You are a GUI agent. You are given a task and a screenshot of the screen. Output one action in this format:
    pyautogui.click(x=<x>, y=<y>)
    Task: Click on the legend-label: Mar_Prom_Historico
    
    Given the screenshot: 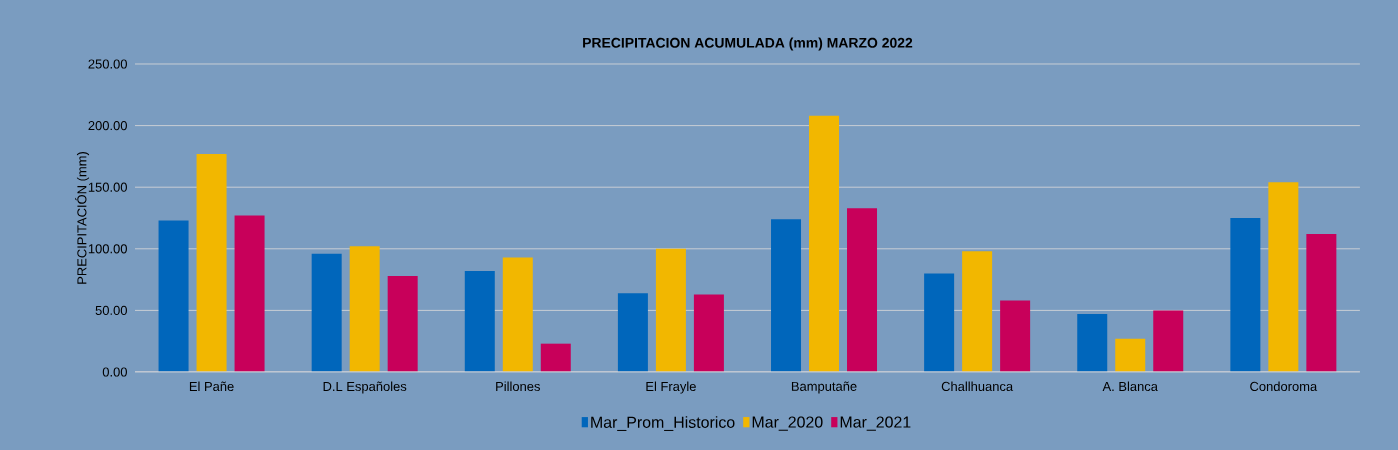 What is the action you would take?
    pyautogui.click(x=663, y=423)
    